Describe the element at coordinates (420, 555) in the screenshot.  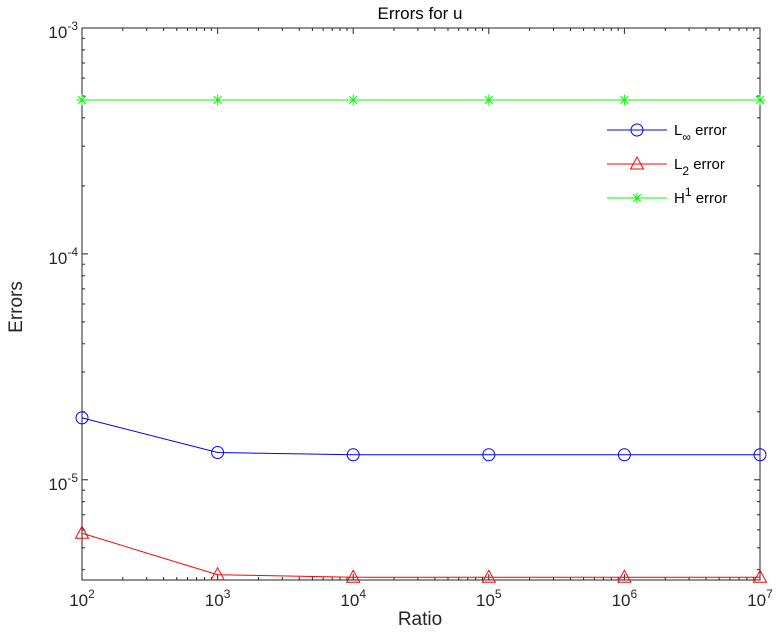
I see `series-line-l2` at that location.